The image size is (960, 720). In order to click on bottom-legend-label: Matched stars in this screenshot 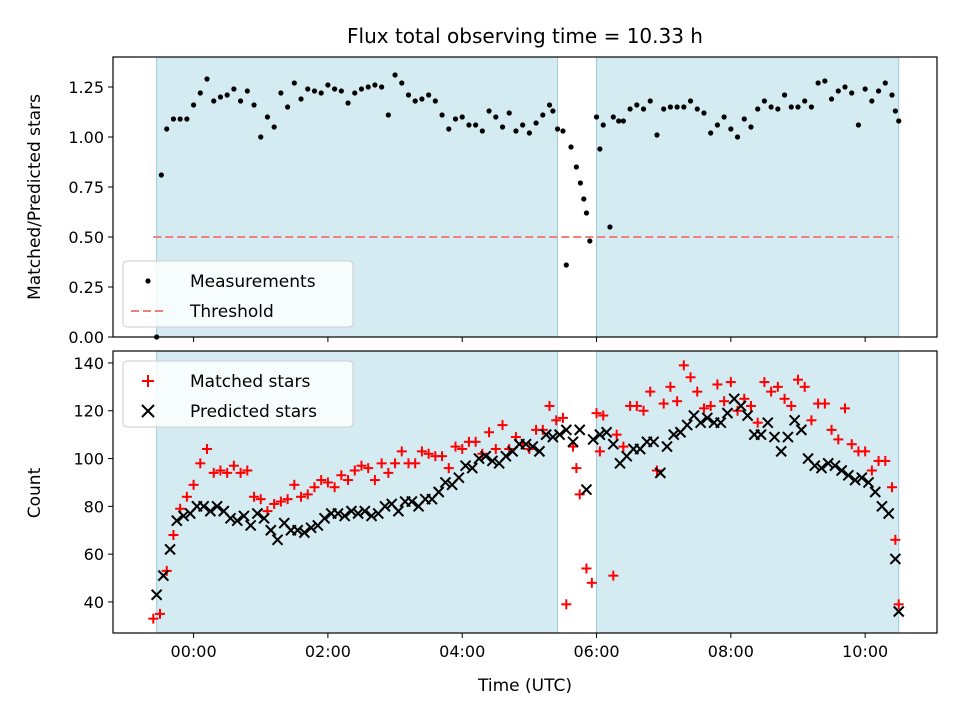, I will do `click(250, 382)`.